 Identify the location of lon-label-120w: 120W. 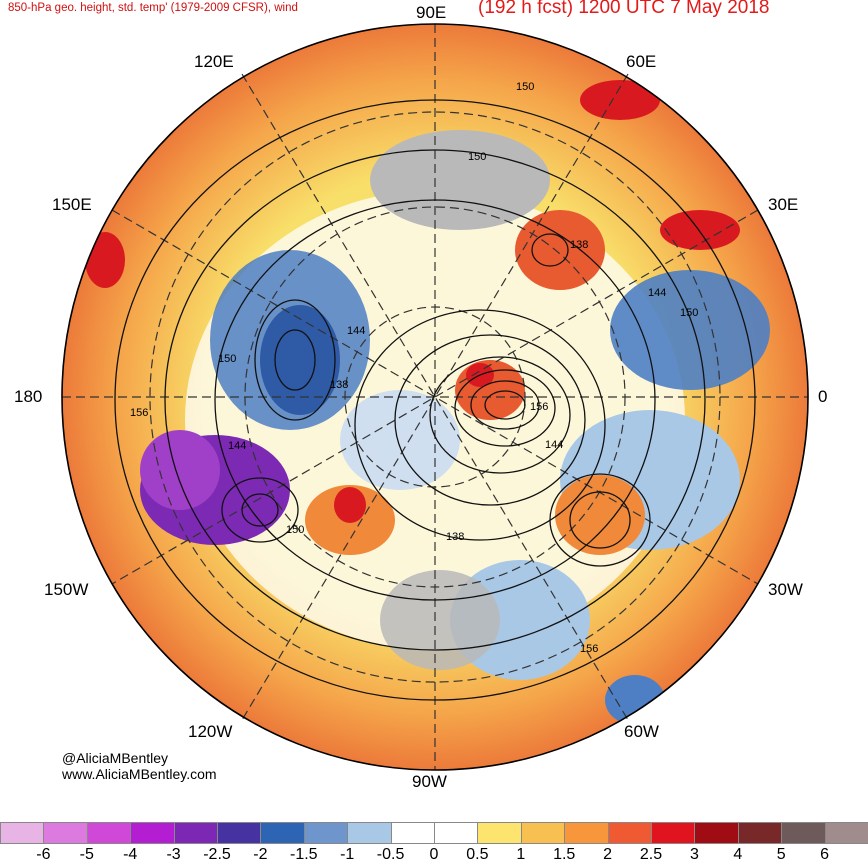
(210, 731).